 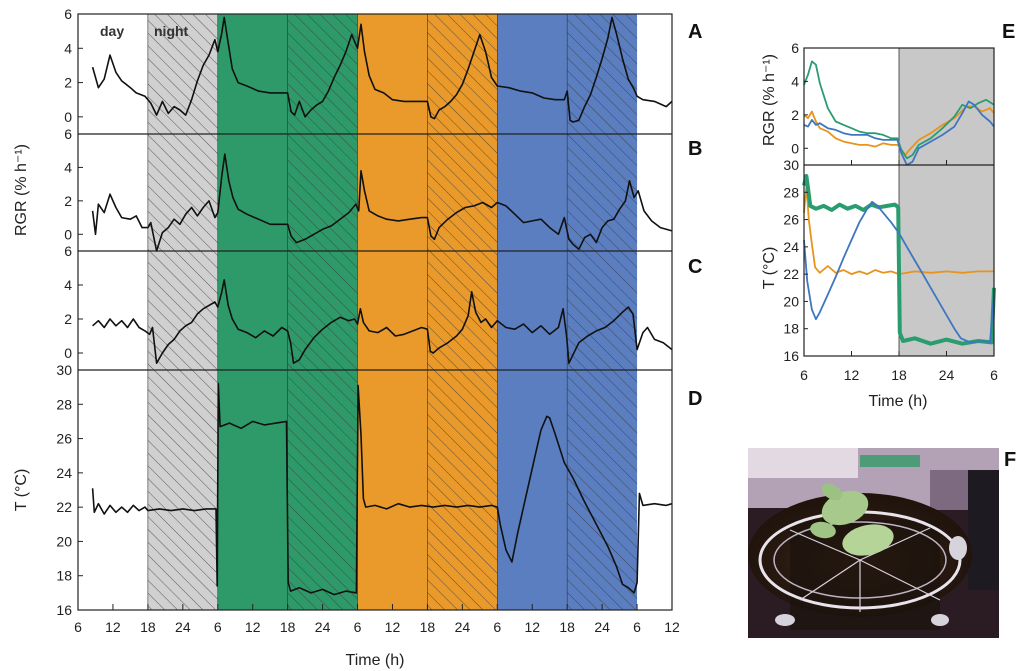 I want to click on panel-label-e: E, so click(x=1008, y=32).